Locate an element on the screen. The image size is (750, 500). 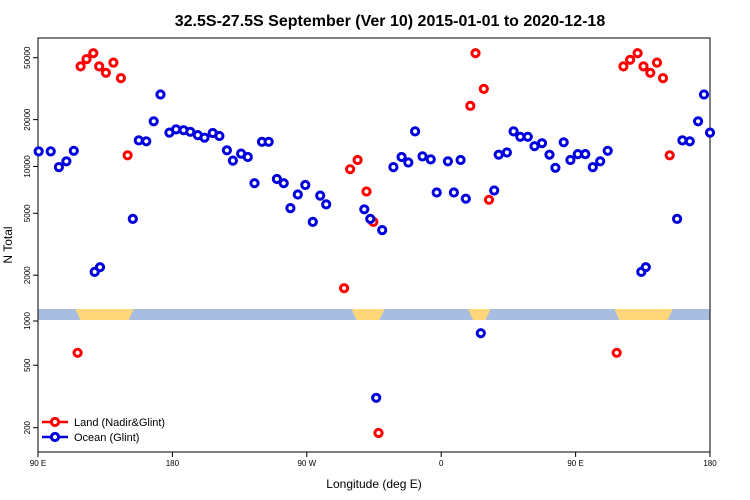
land-ocean-band is located at coordinates (374, 314).